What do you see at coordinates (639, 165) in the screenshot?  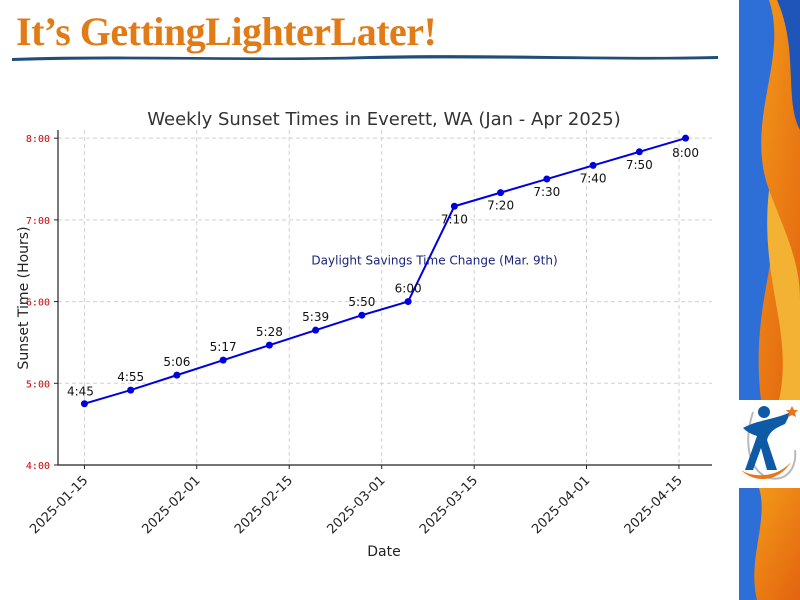 I see `data-label: 7:50` at bounding box center [639, 165].